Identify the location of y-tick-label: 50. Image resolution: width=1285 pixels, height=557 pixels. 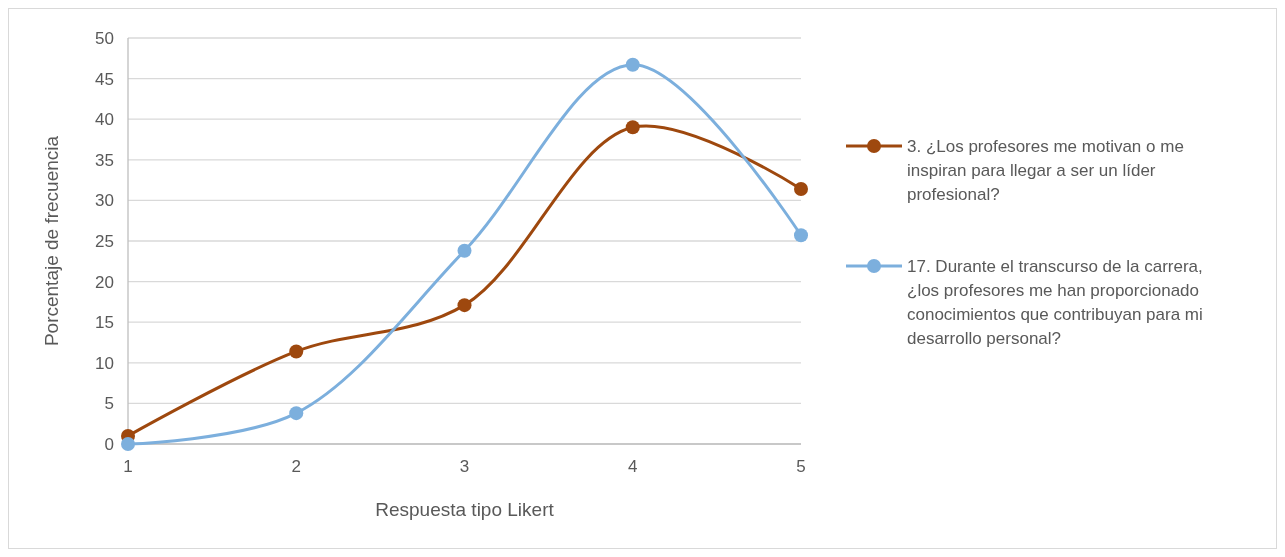
(104, 38).